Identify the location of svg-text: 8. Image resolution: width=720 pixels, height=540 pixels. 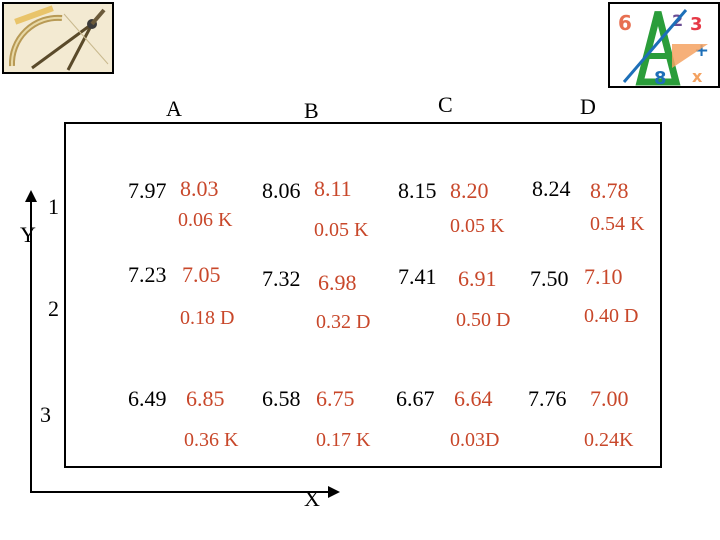
(660, 77).